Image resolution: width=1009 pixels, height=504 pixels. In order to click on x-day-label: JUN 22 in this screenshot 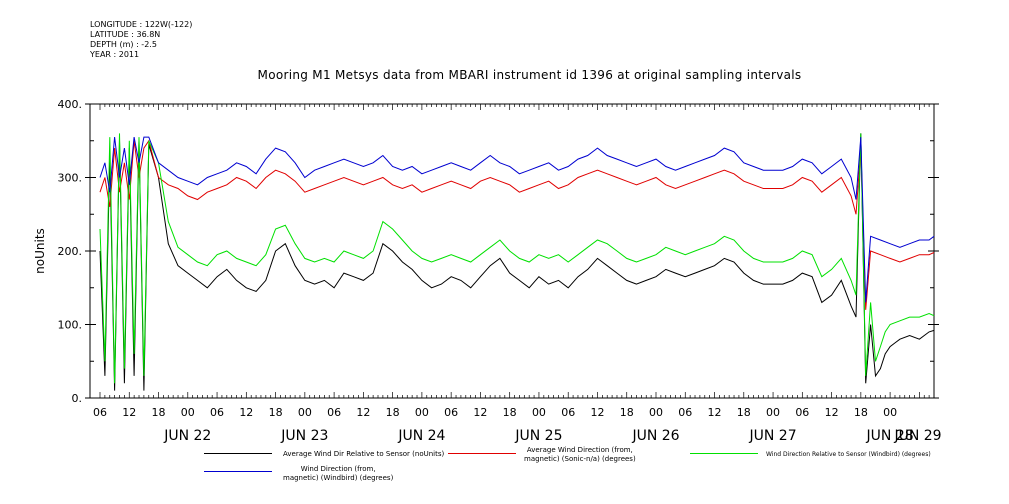, I will do `click(187, 436)`.